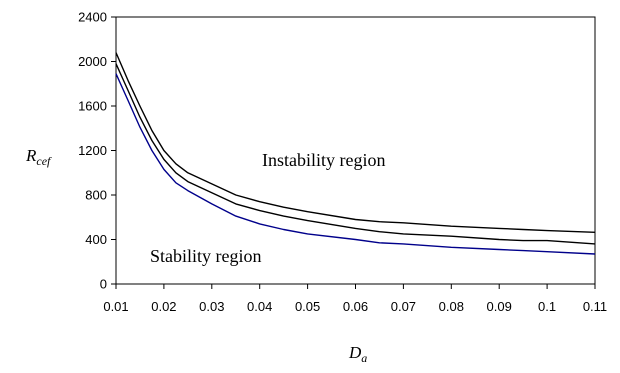  What do you see at coordinates (92, 106) in the screenshot?
I see `y-tick-label: 1600` at bounding box center [92, 106].